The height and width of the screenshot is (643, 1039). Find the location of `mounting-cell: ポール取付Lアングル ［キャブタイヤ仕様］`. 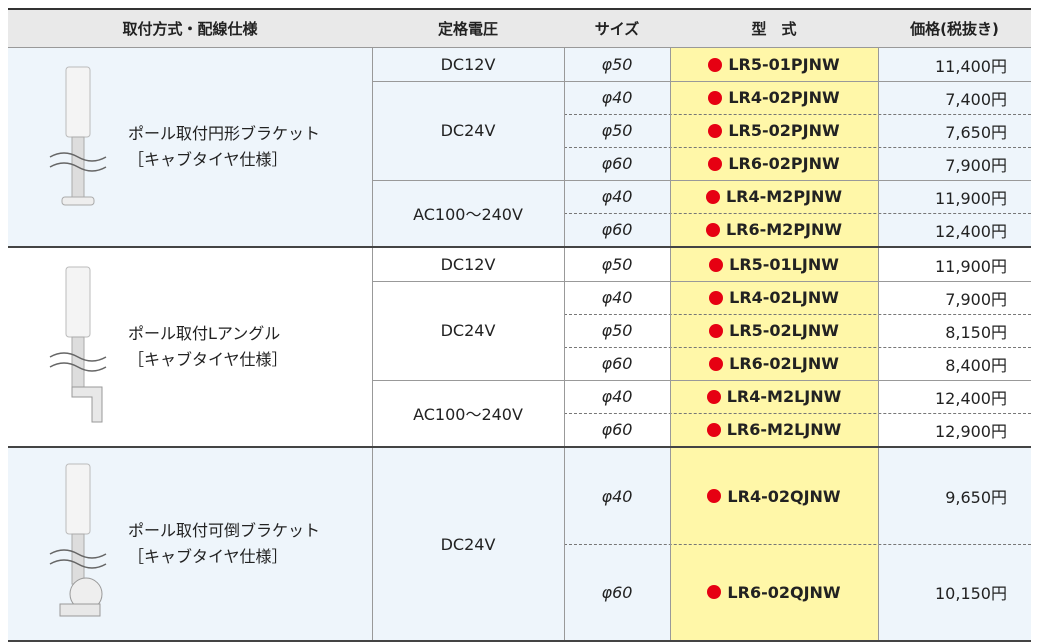

mounting-cell: ポール取付Lアングル ［キャブタイヤ仕様］ is located at coordinates (248, 347).